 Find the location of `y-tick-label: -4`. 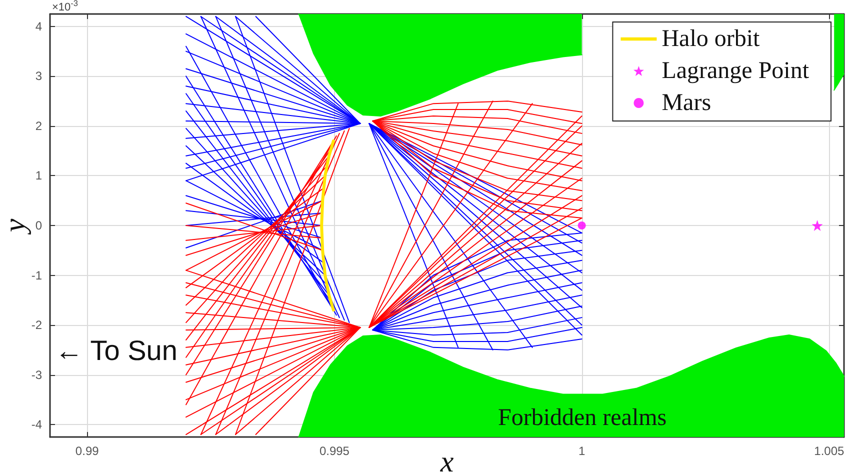

y-tick-label: -4 is located at coordinates (36, 425).